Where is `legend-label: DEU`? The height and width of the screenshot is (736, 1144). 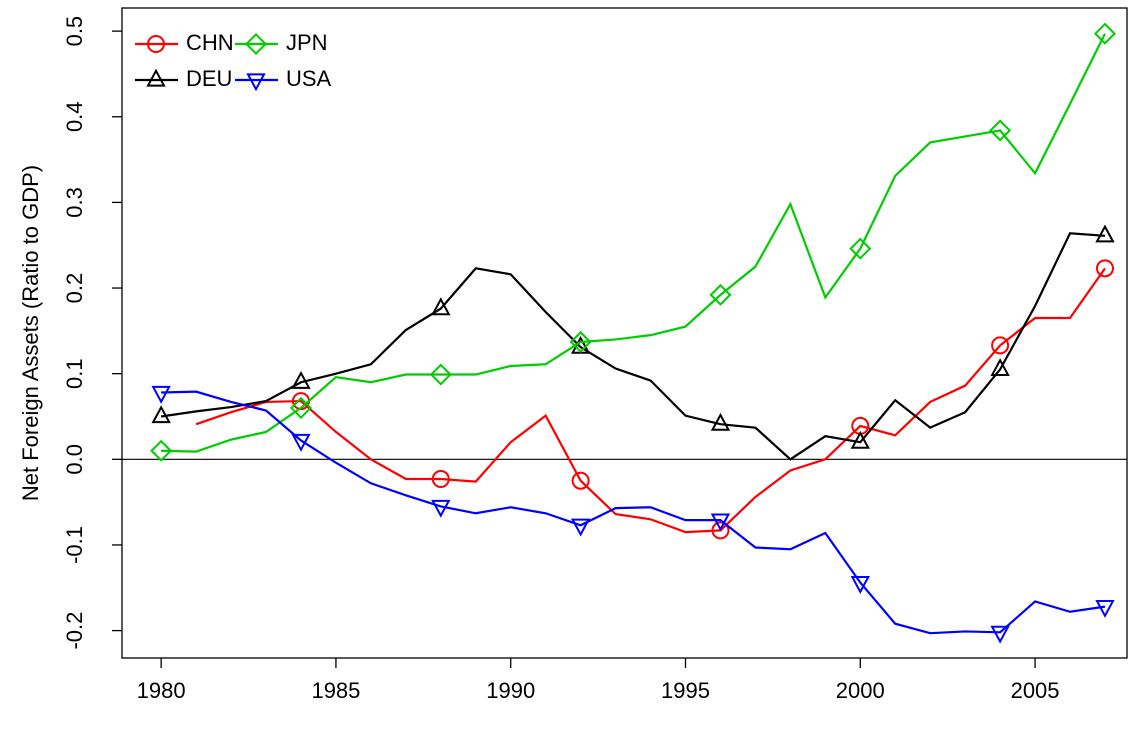
legend-label: DEU is located at coordinates (209, 78).